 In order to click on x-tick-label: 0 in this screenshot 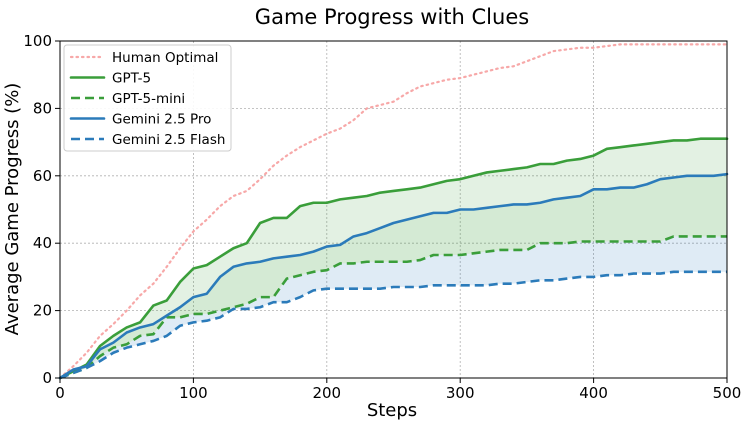, I will do `click(60, 393)`.